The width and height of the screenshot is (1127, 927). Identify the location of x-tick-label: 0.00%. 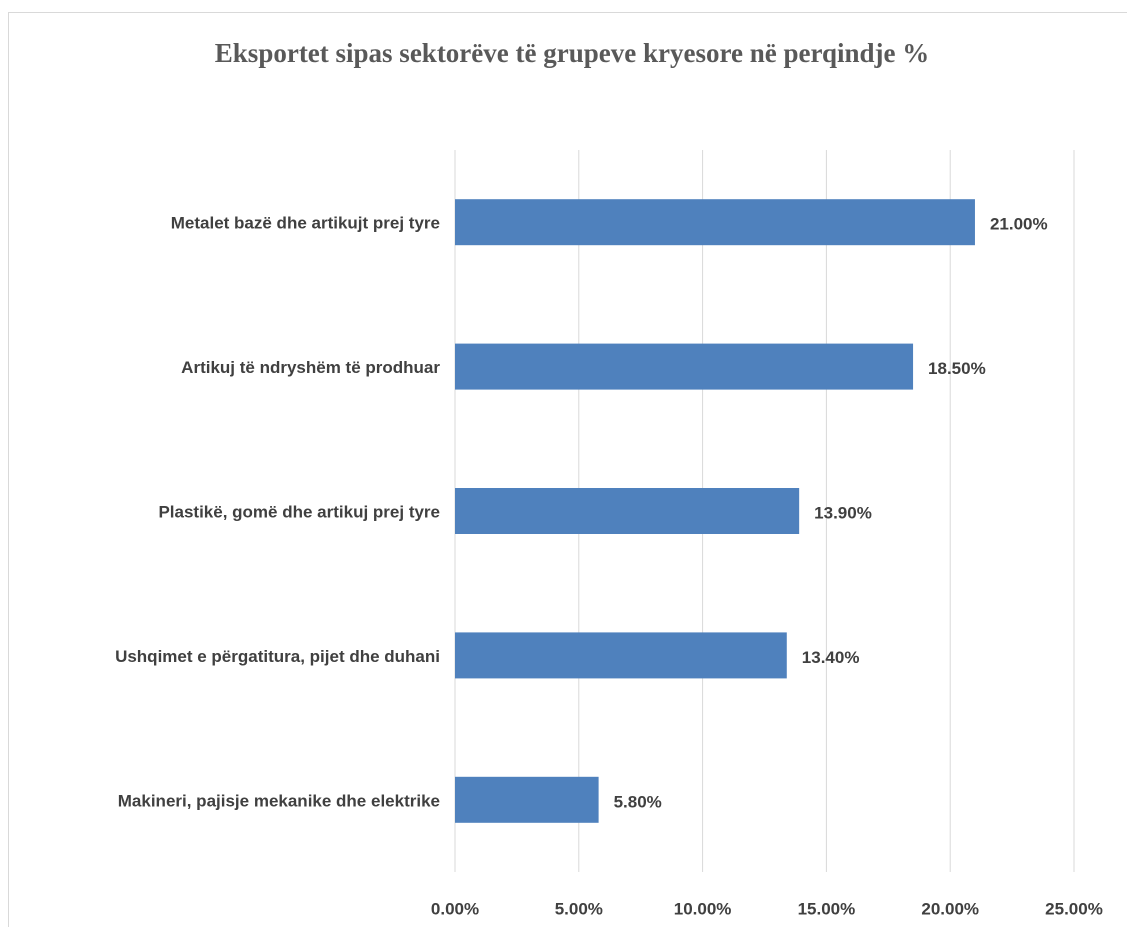
(455, 908).